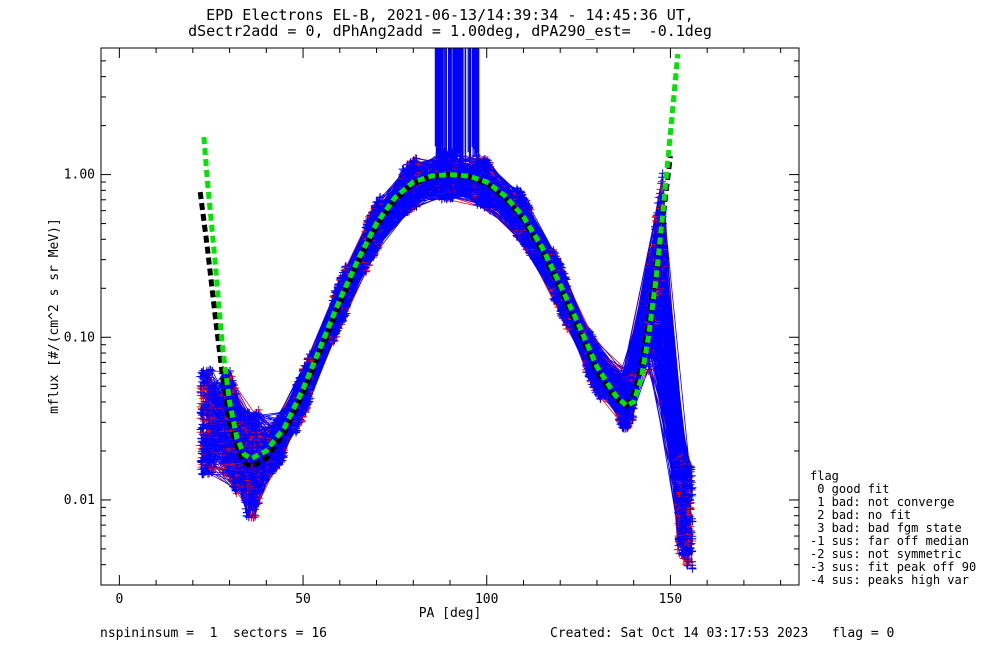 The image size is (1000, 650). I want to click on spikes-blue, so click(457, 108).